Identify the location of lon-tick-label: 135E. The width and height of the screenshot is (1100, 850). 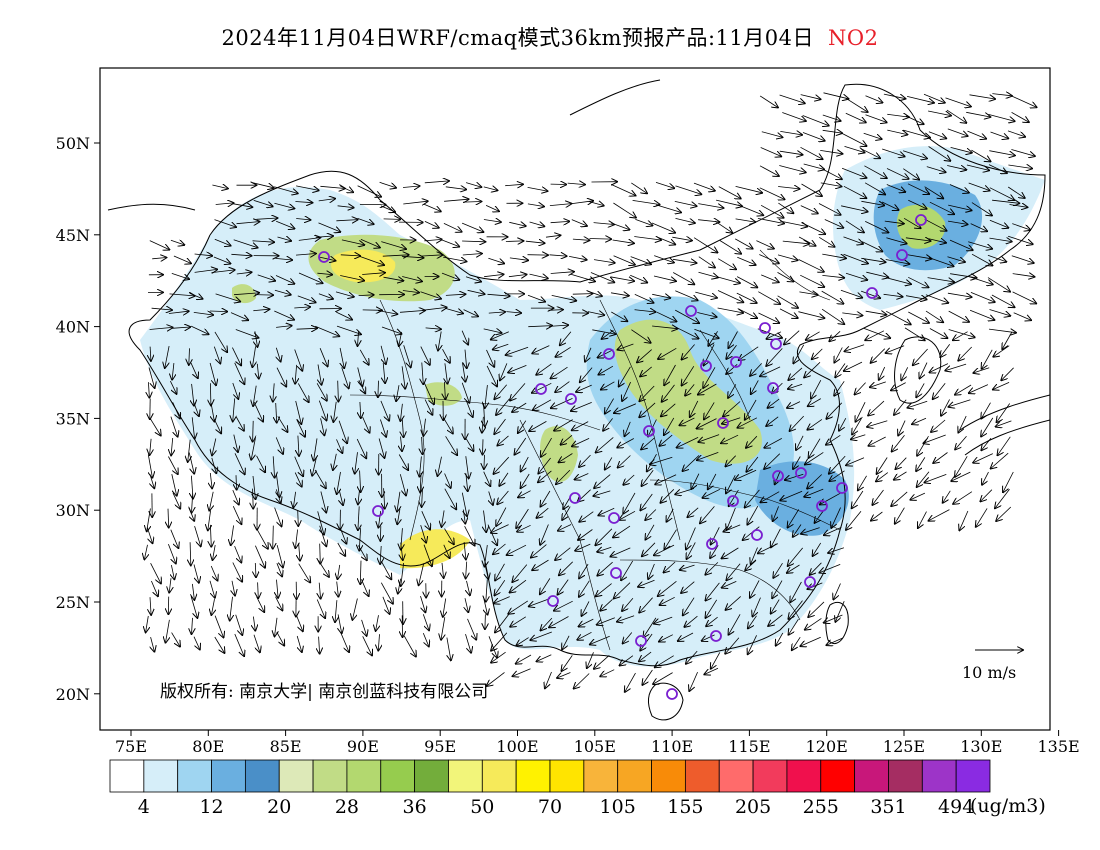
(1058, 746).